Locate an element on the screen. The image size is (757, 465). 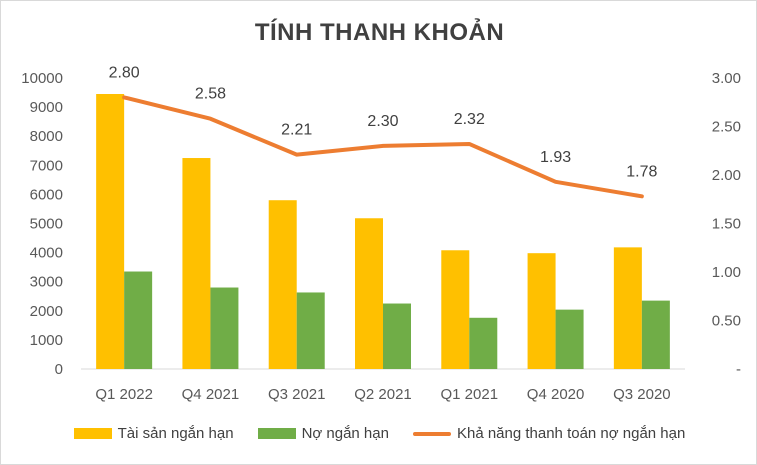
legend-item-current-ratio: Khả năng thanh toán nợ ngắn hạn is located at coordinates (549, 433).